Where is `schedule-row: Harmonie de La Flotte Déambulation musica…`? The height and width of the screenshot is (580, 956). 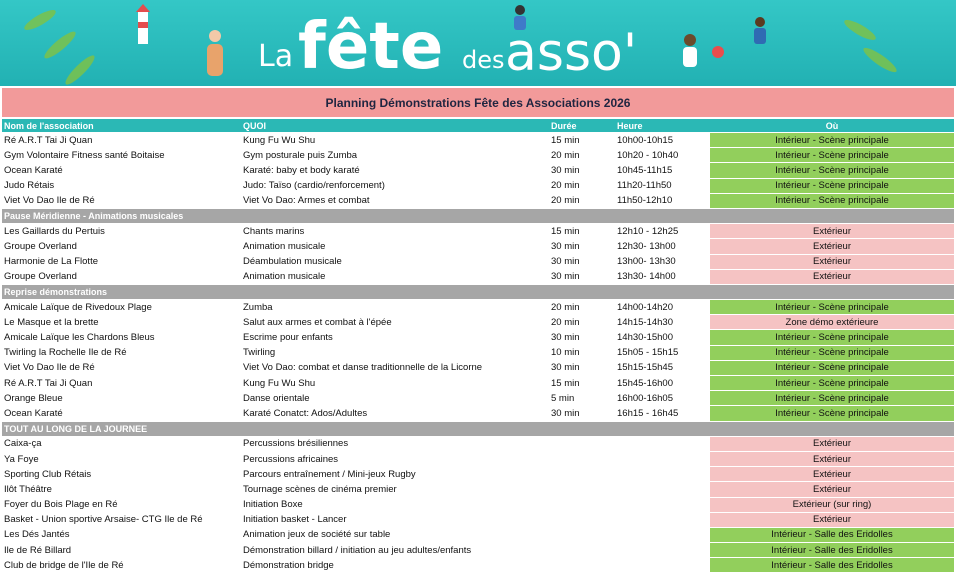 schedule-row: Harmonie de La Flotte Déambulation musica… is located at coordinates (478, 262).